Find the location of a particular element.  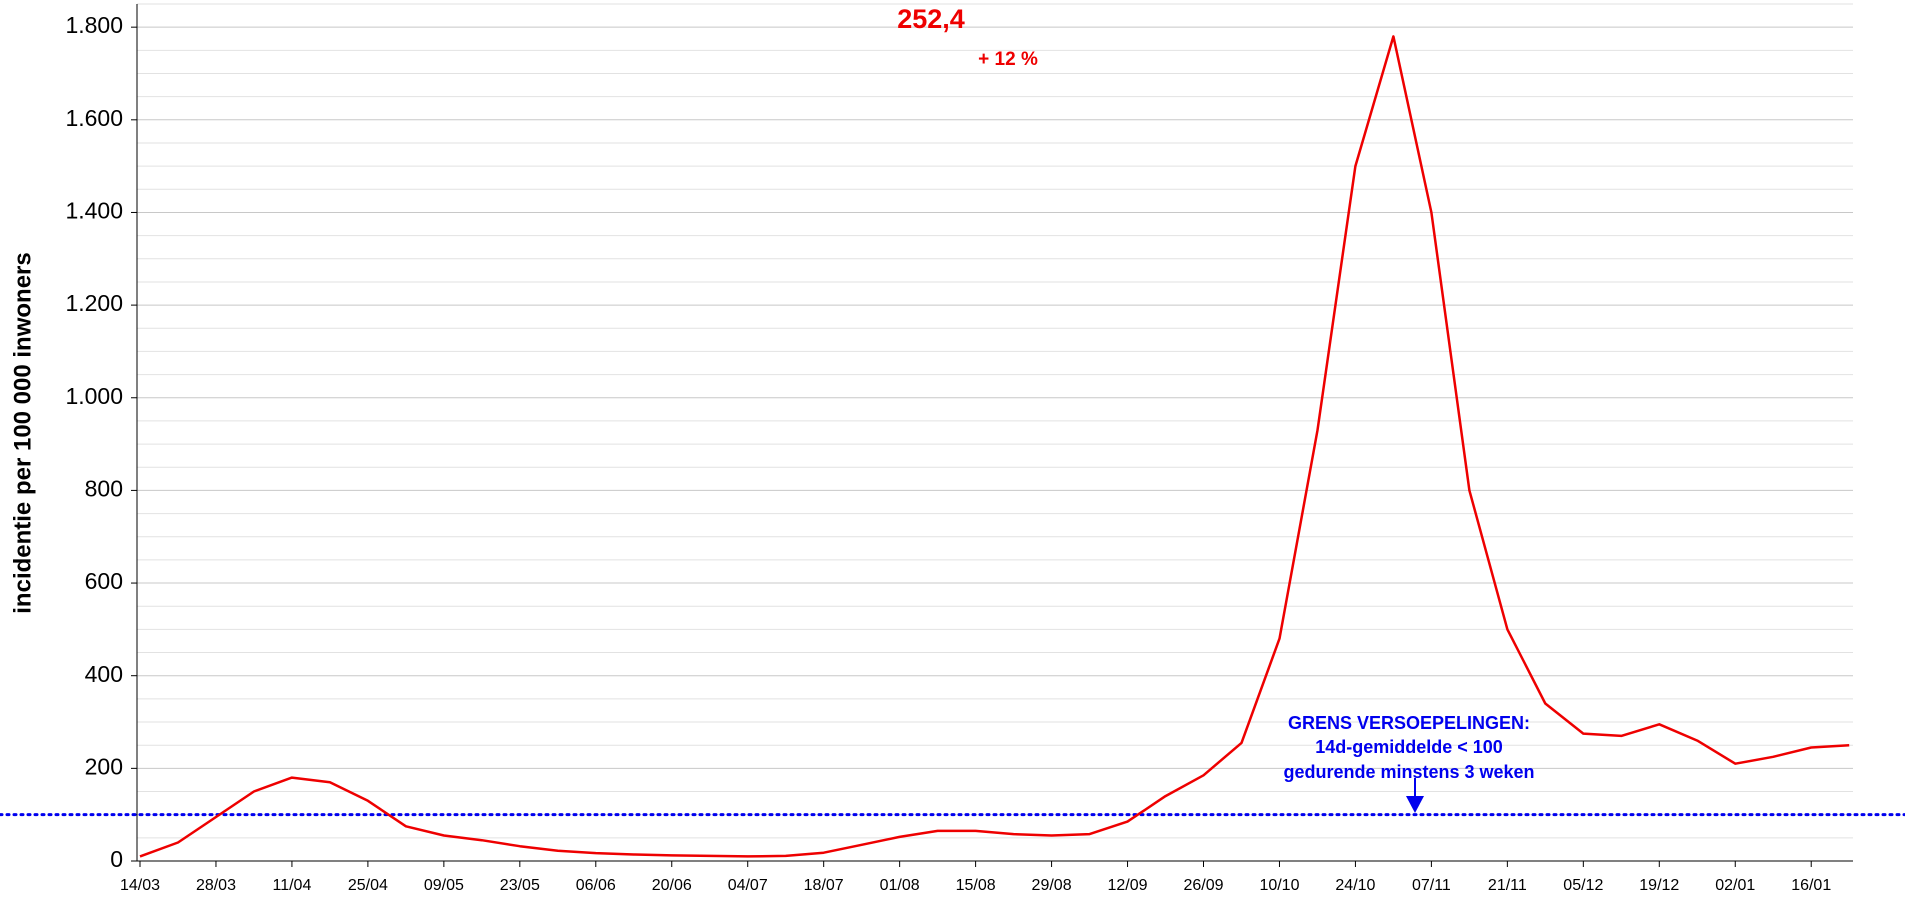

y-tick-label: 0 is located at coordinates (116, 859).